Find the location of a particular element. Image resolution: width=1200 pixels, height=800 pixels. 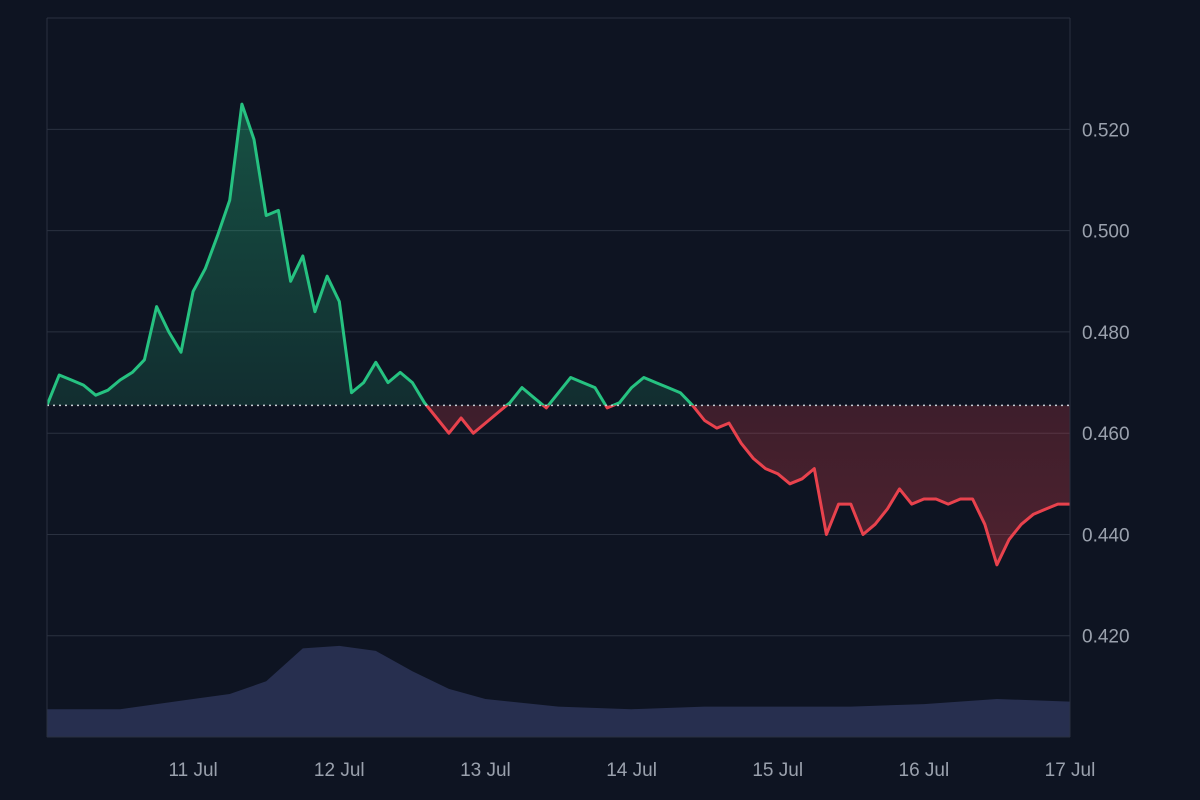

area-below-baseline is located at coordinates (748, 485).